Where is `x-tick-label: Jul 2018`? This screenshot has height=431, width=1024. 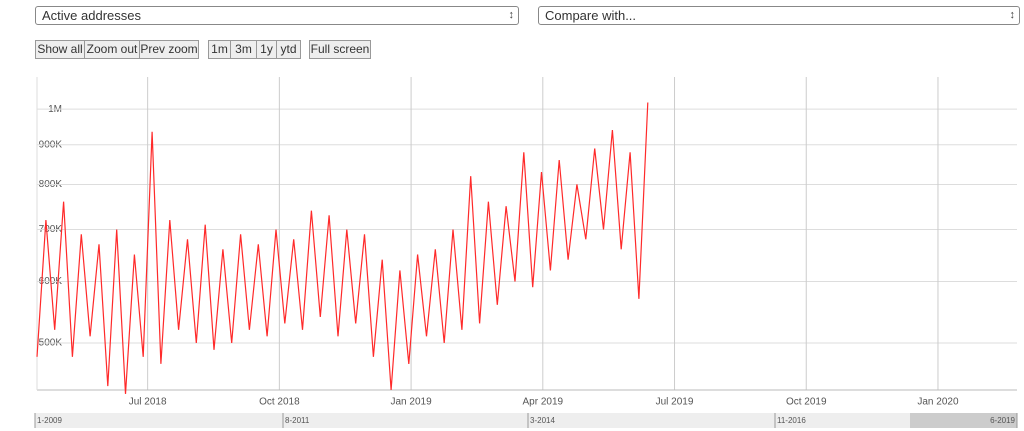
x-tick-label: Jul 2018 is located at coordinates (148, 402).